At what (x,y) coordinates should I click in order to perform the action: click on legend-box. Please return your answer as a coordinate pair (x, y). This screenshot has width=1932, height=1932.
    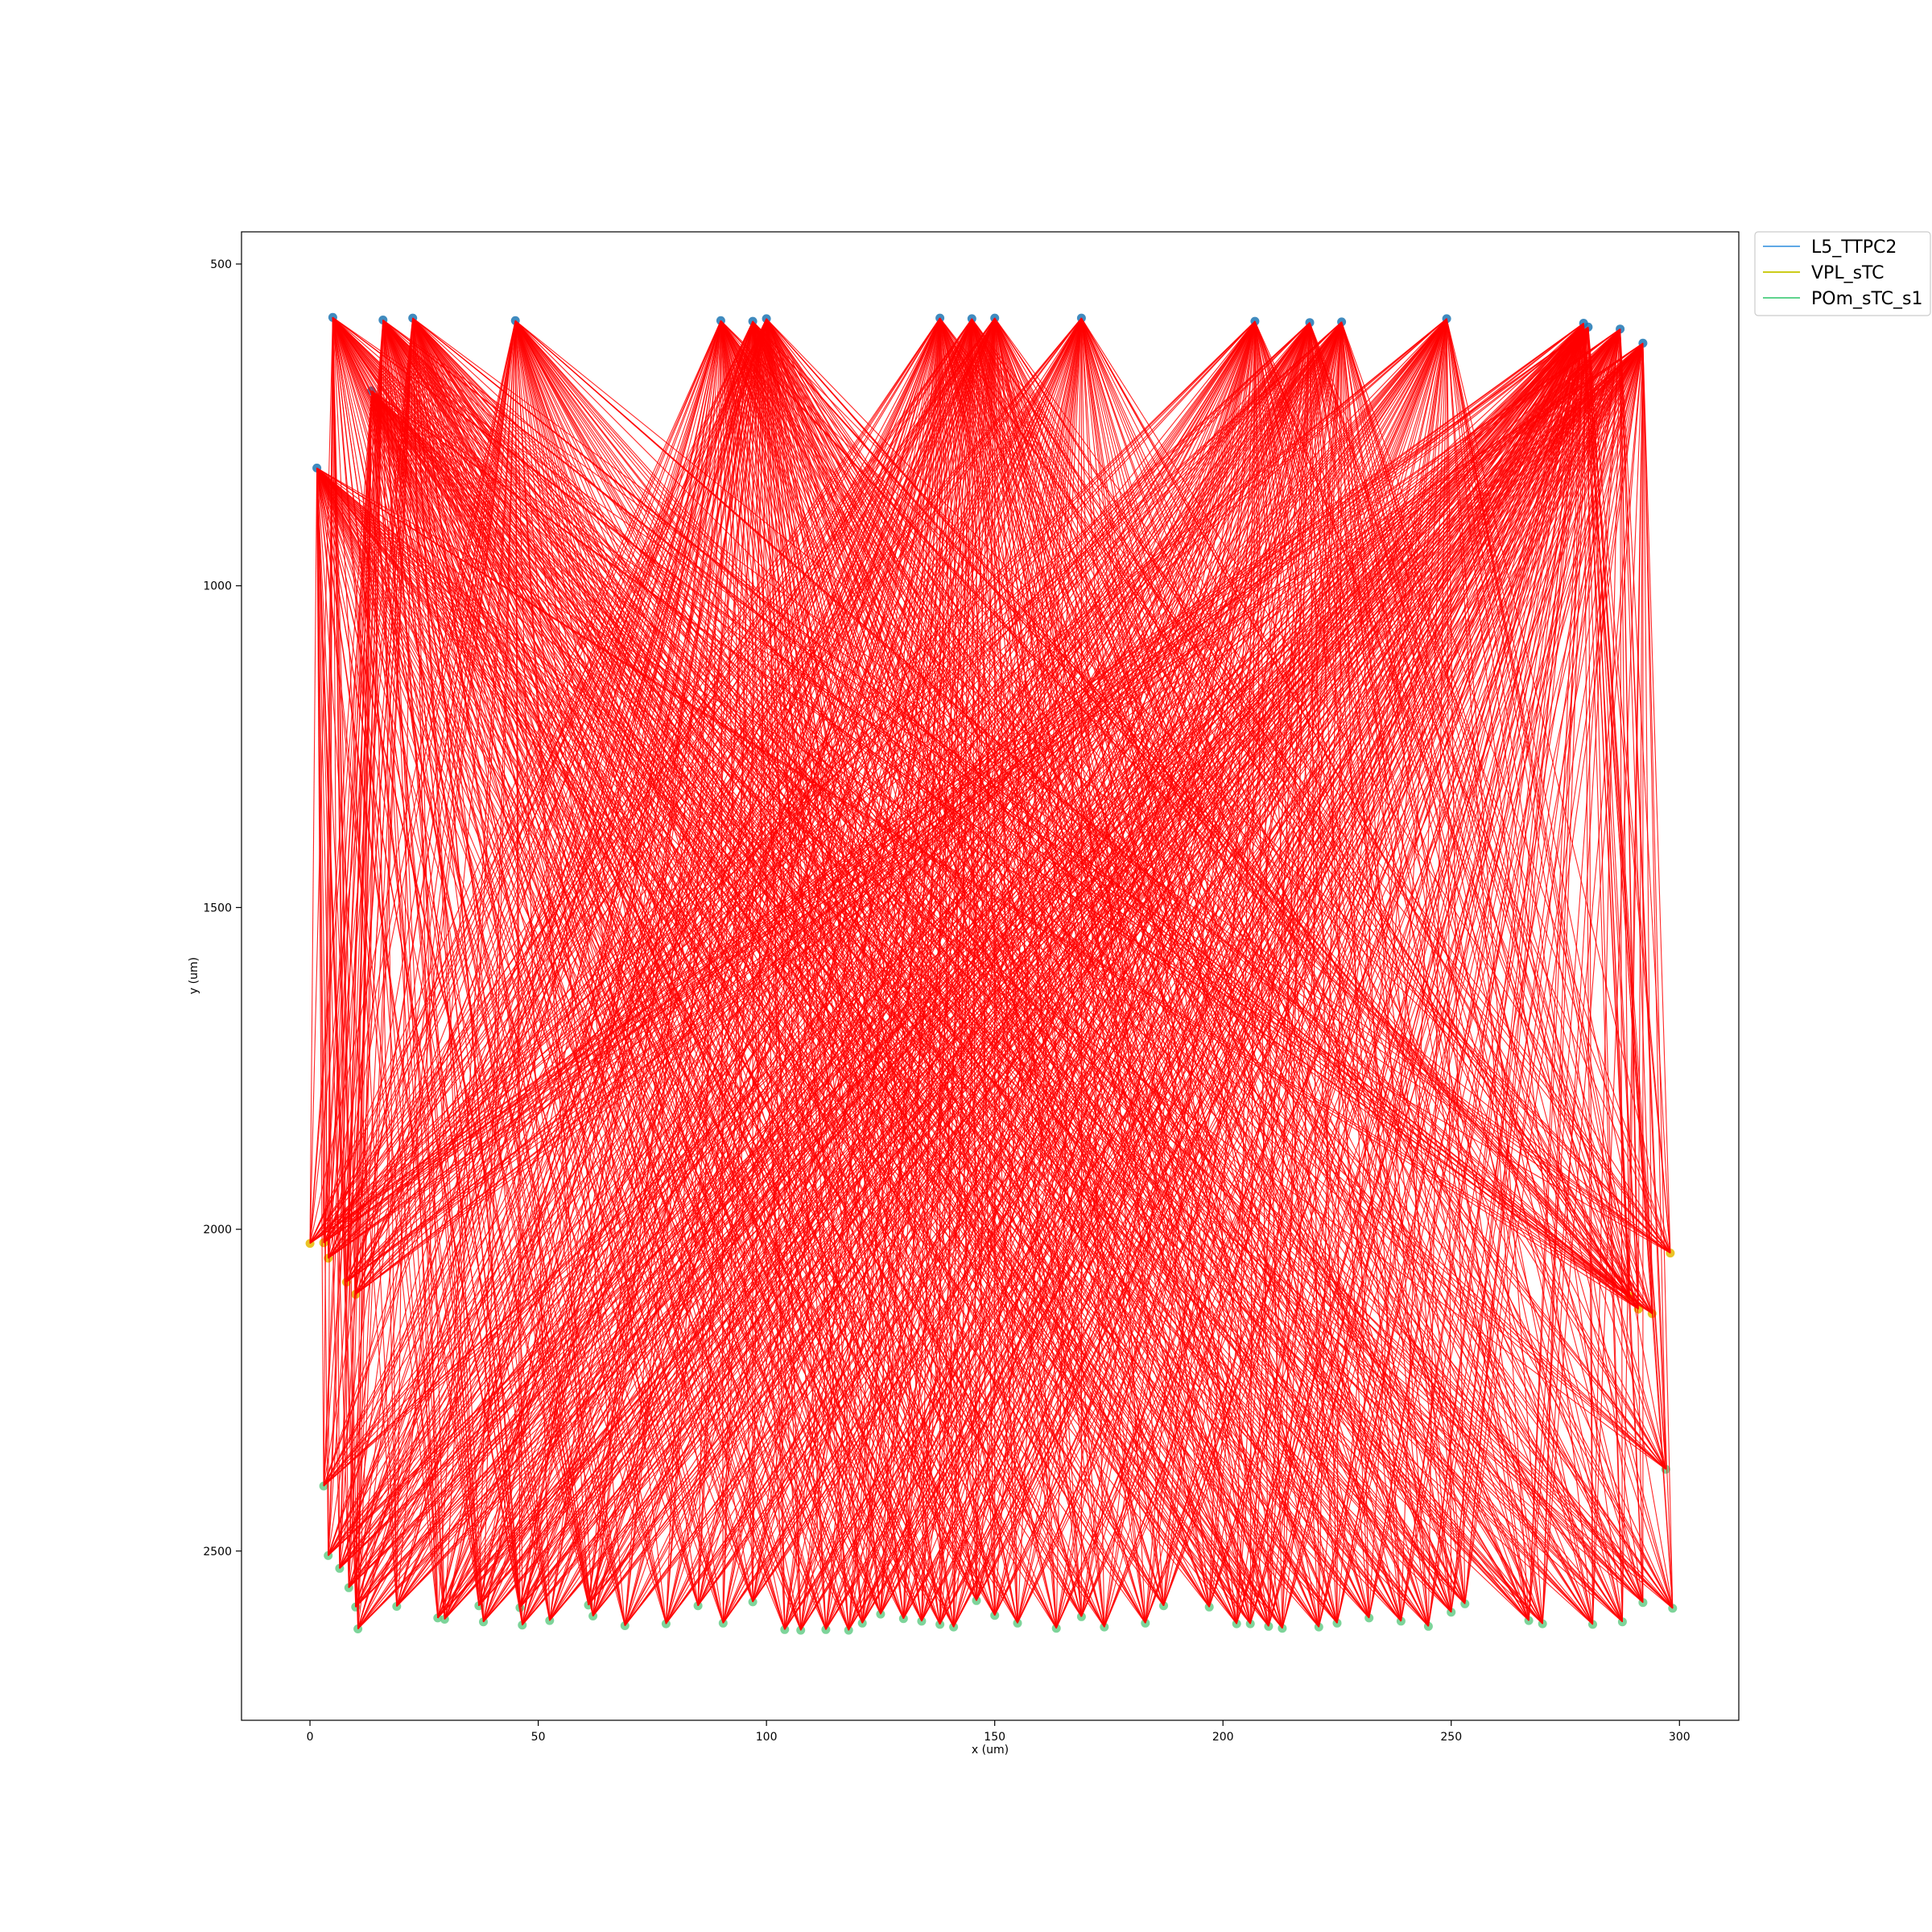
    Looking at the image, I should click on (1842, 273).